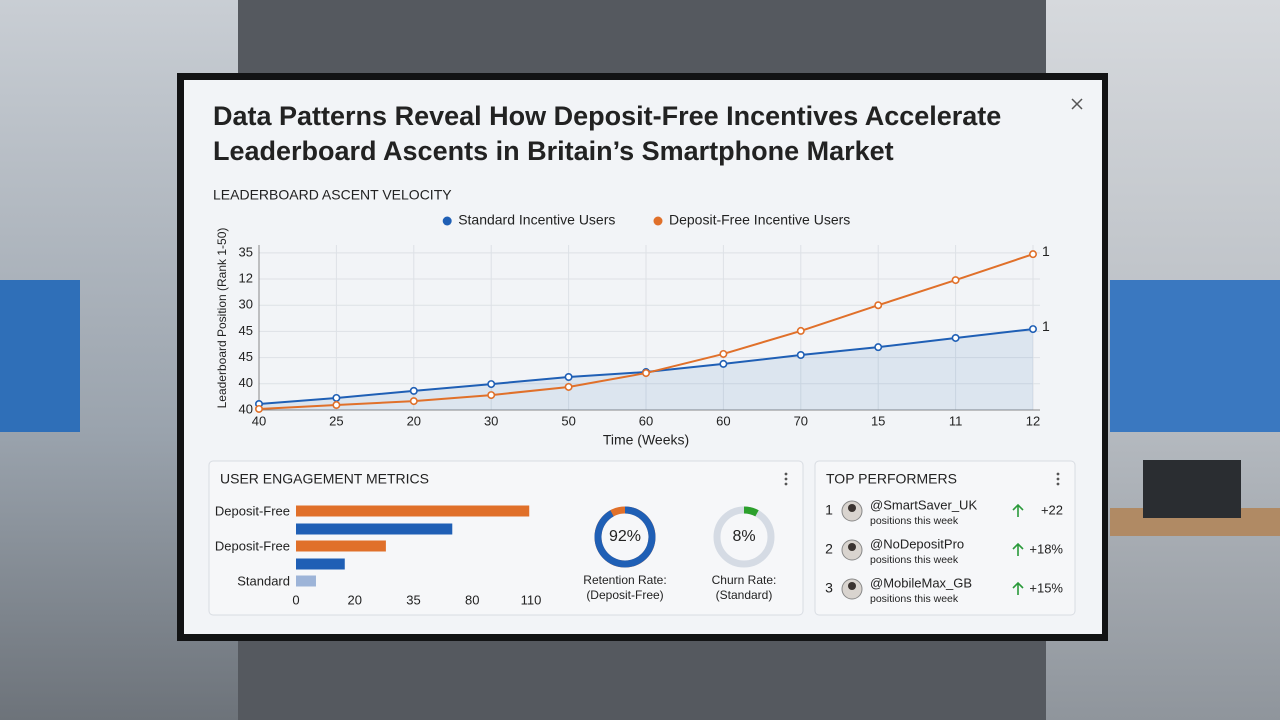 This screenshot has height=720, width=1280. Describe the element at coordinates (956, 420) in the screenshot. I see `x-tick-label: 11` at that location.